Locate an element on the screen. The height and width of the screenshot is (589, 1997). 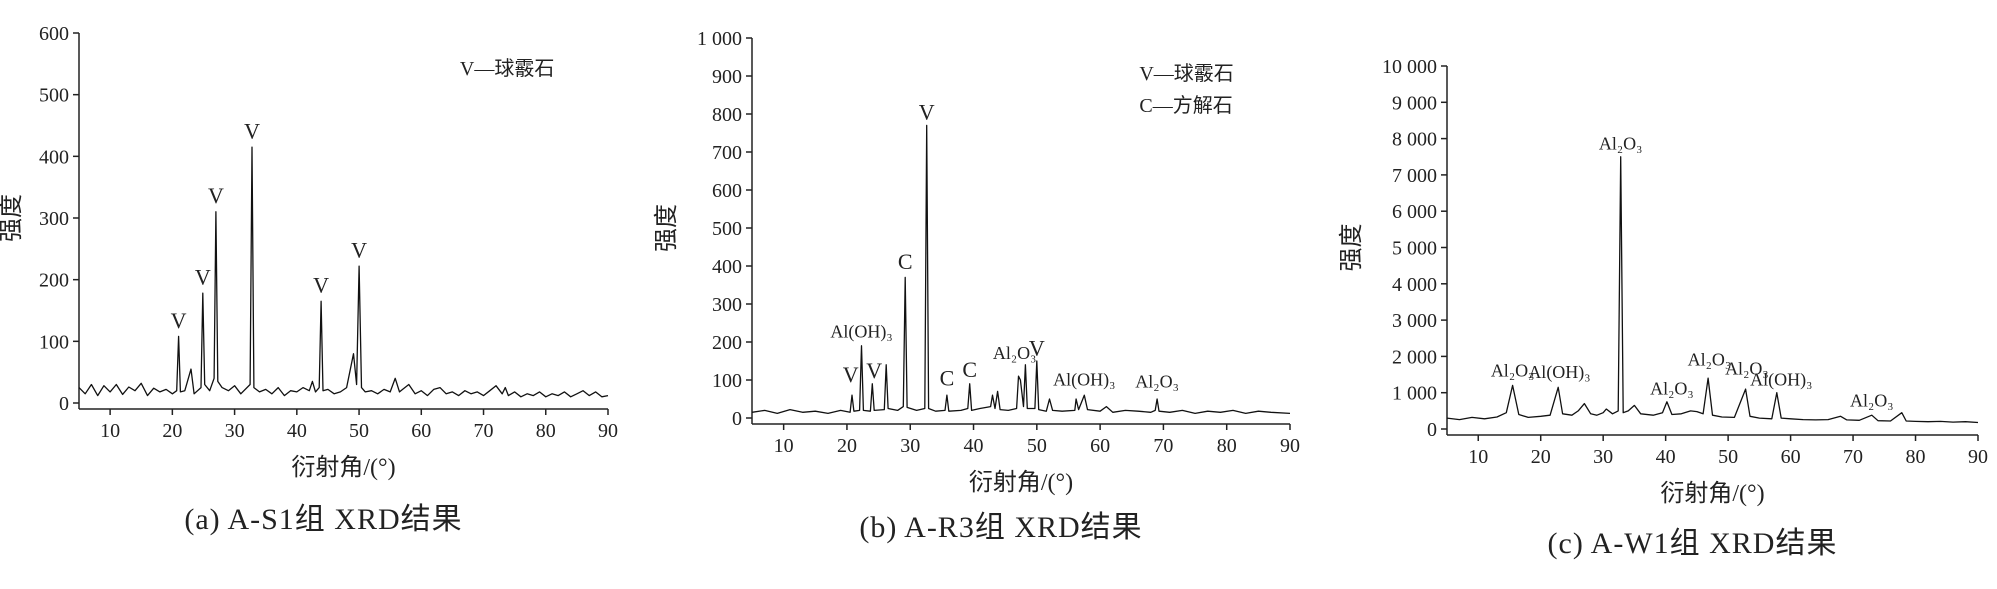
y-tick-label: 2 000 is located at coordinates (1414, 357).